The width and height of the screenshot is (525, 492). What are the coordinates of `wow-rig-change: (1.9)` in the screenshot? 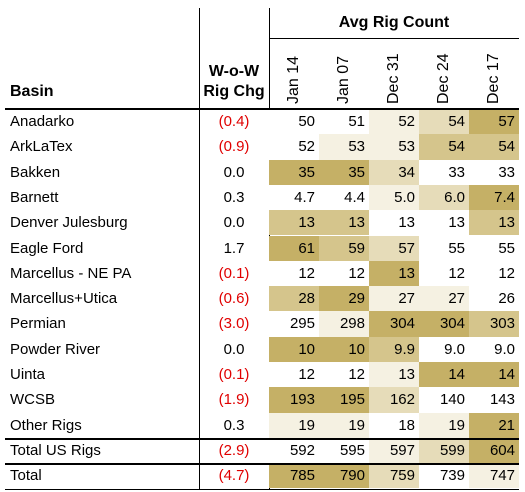 It's located at (234, 400).